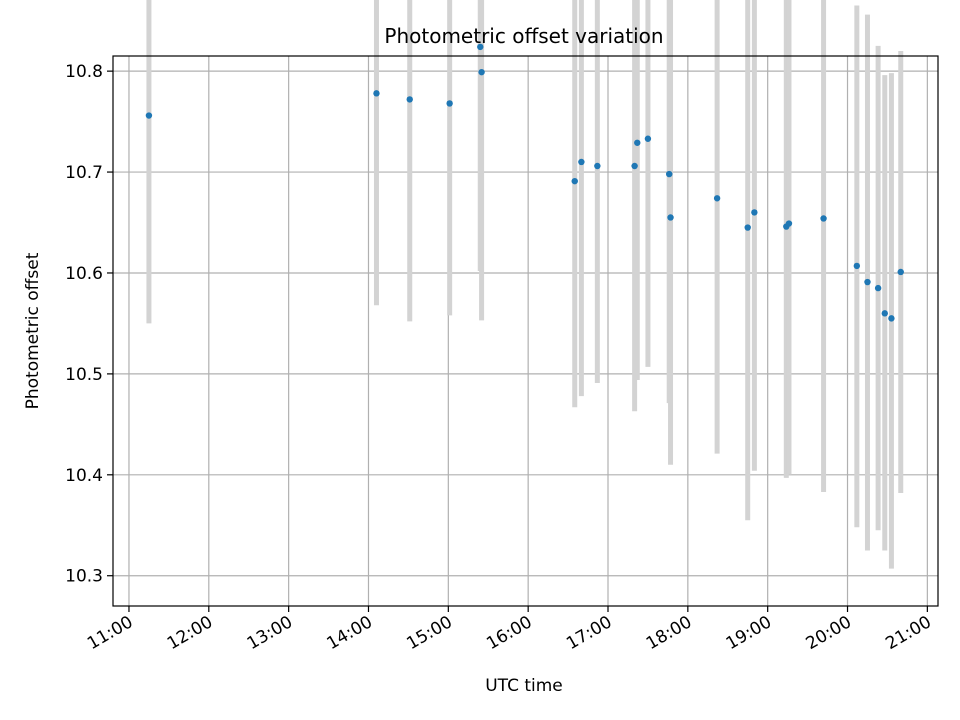  Describe the element at coordinates (84, 72) in the screenshot. I see `y-tick-label: 10.8` at that location.